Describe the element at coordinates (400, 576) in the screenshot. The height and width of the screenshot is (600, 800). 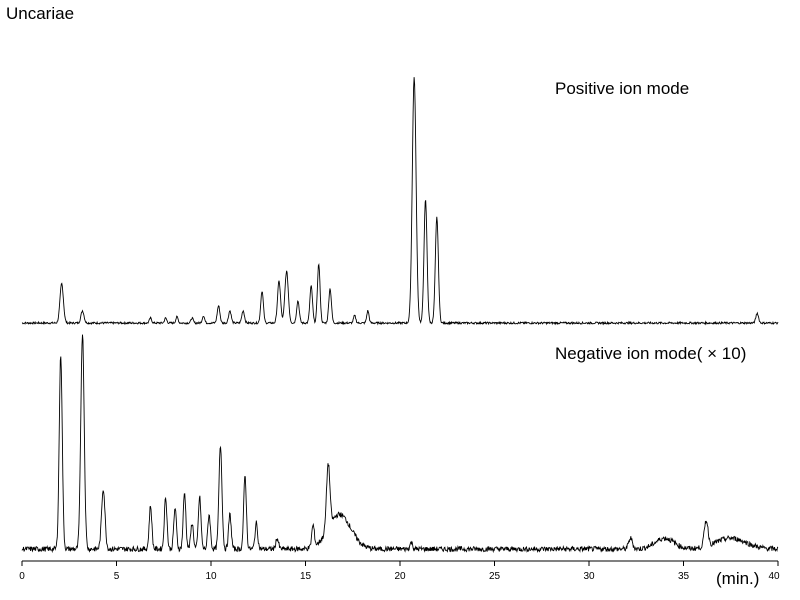
I see `x-tick-label-20: 20` at that location.